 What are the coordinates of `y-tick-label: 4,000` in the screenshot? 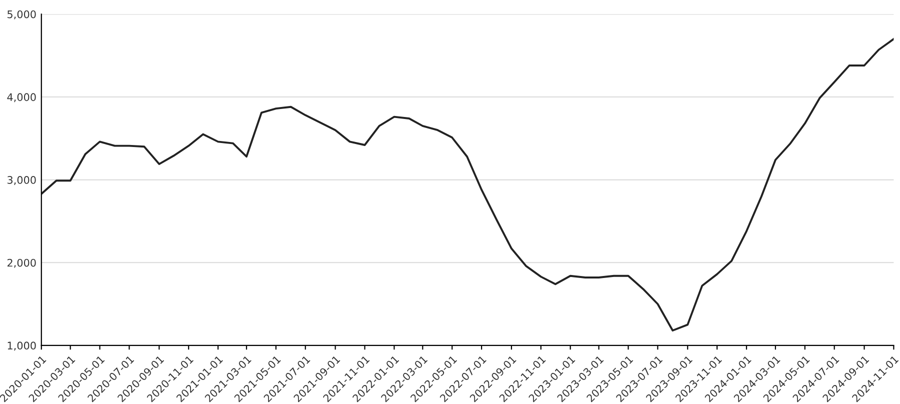 It's located at (21, 97).